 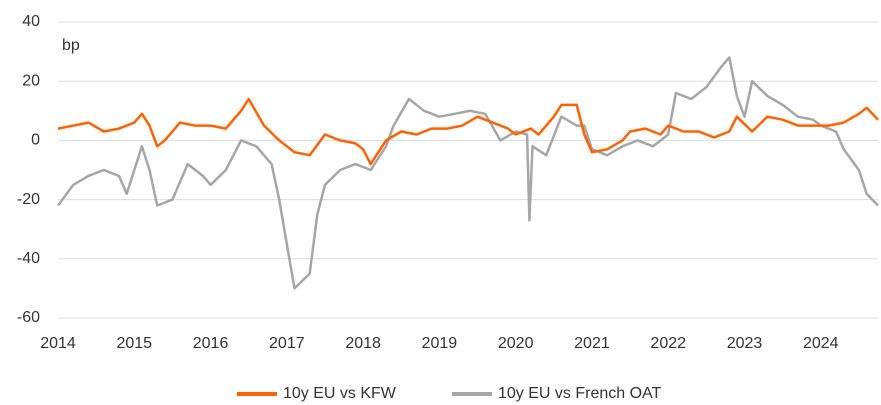 I want to click on y-tick-label: 0, so click(x=35, y=140).